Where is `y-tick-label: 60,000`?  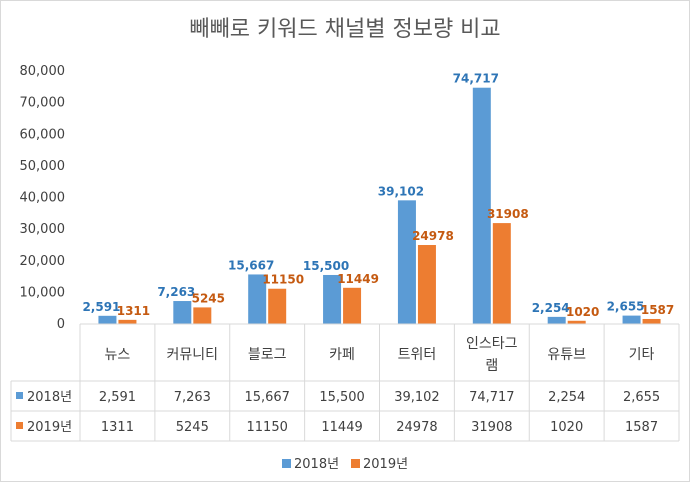 y-tick-label: 60,000 is located at coordinates (43, 134).